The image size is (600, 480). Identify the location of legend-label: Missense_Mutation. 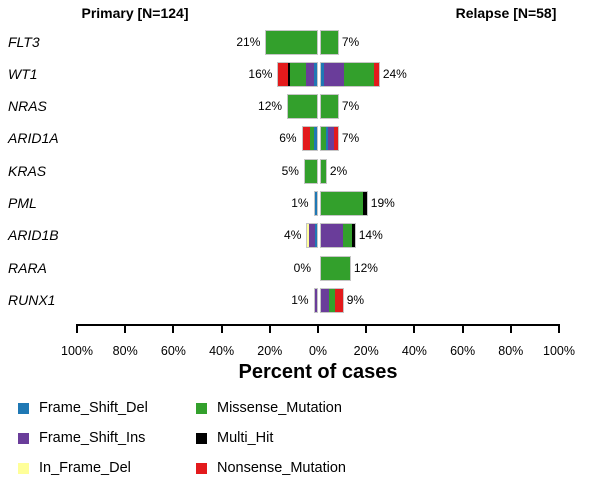
(279, 408).